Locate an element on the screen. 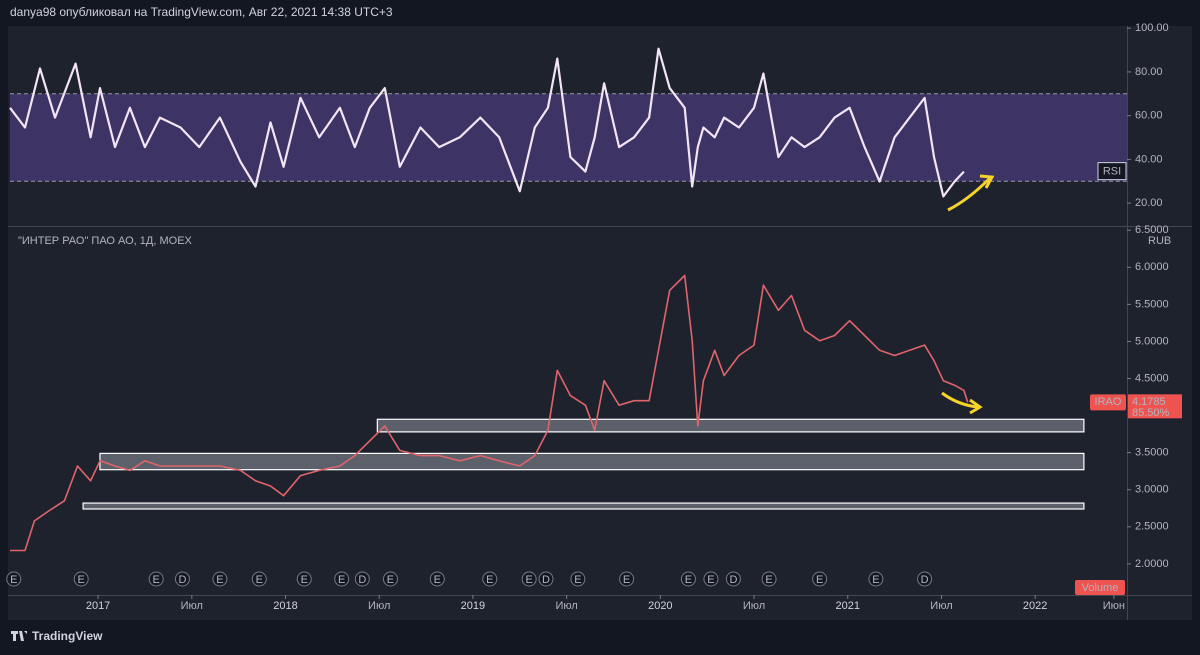 The image size is (1200, 655). series-tag is located at coordinates (1112, 171).